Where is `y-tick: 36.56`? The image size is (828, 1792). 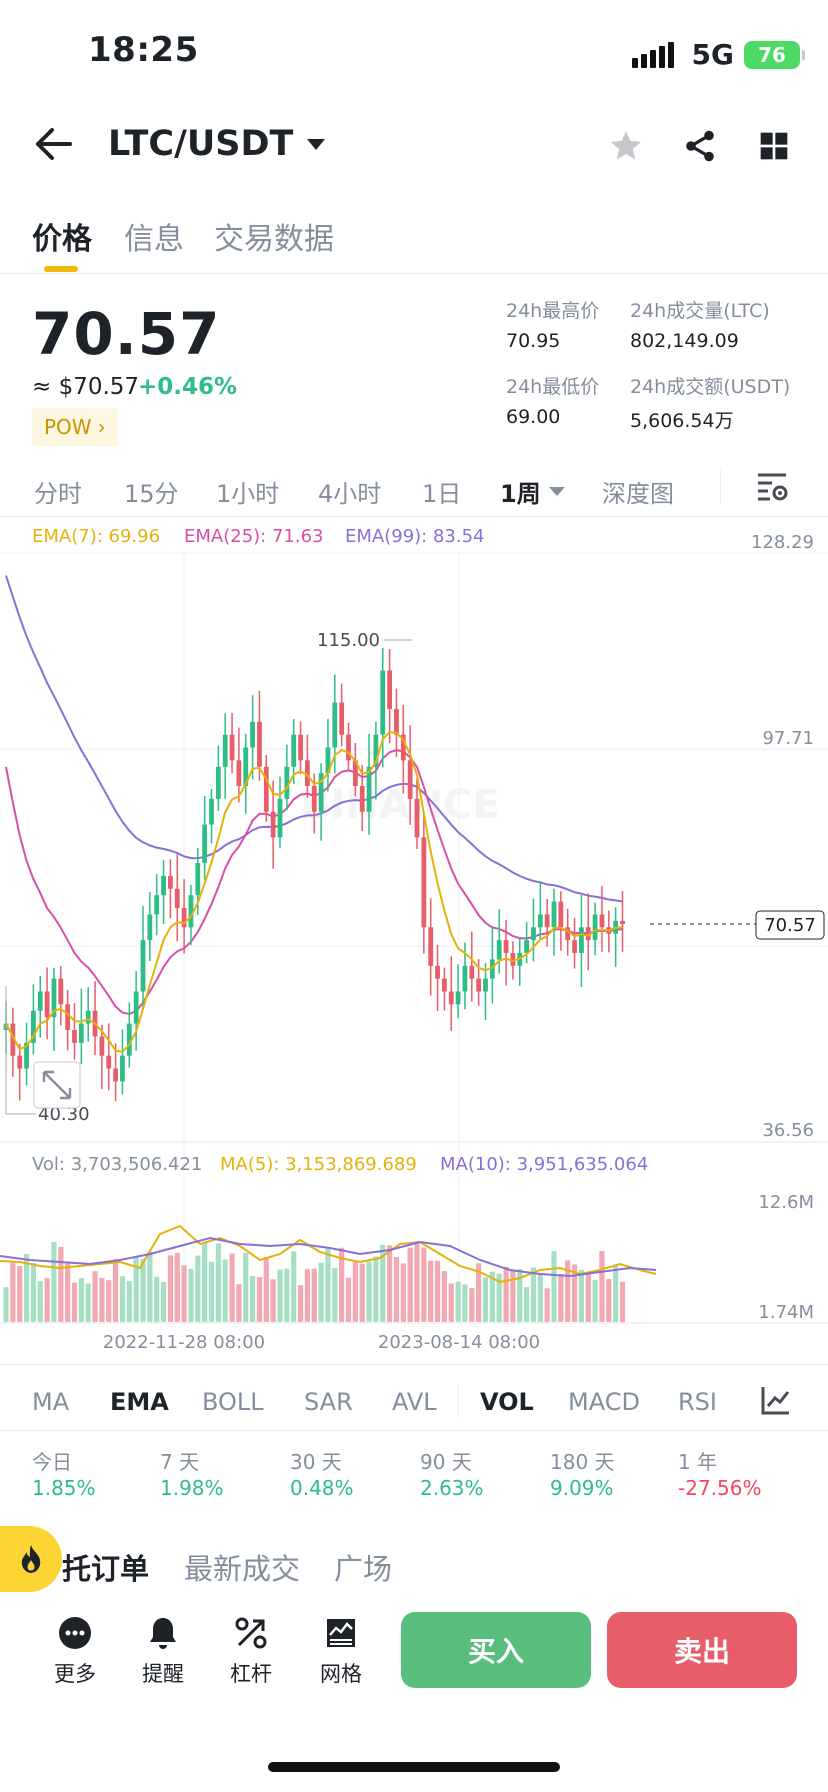 y-tick: 36.56 is located at coordinates (788, 1130).